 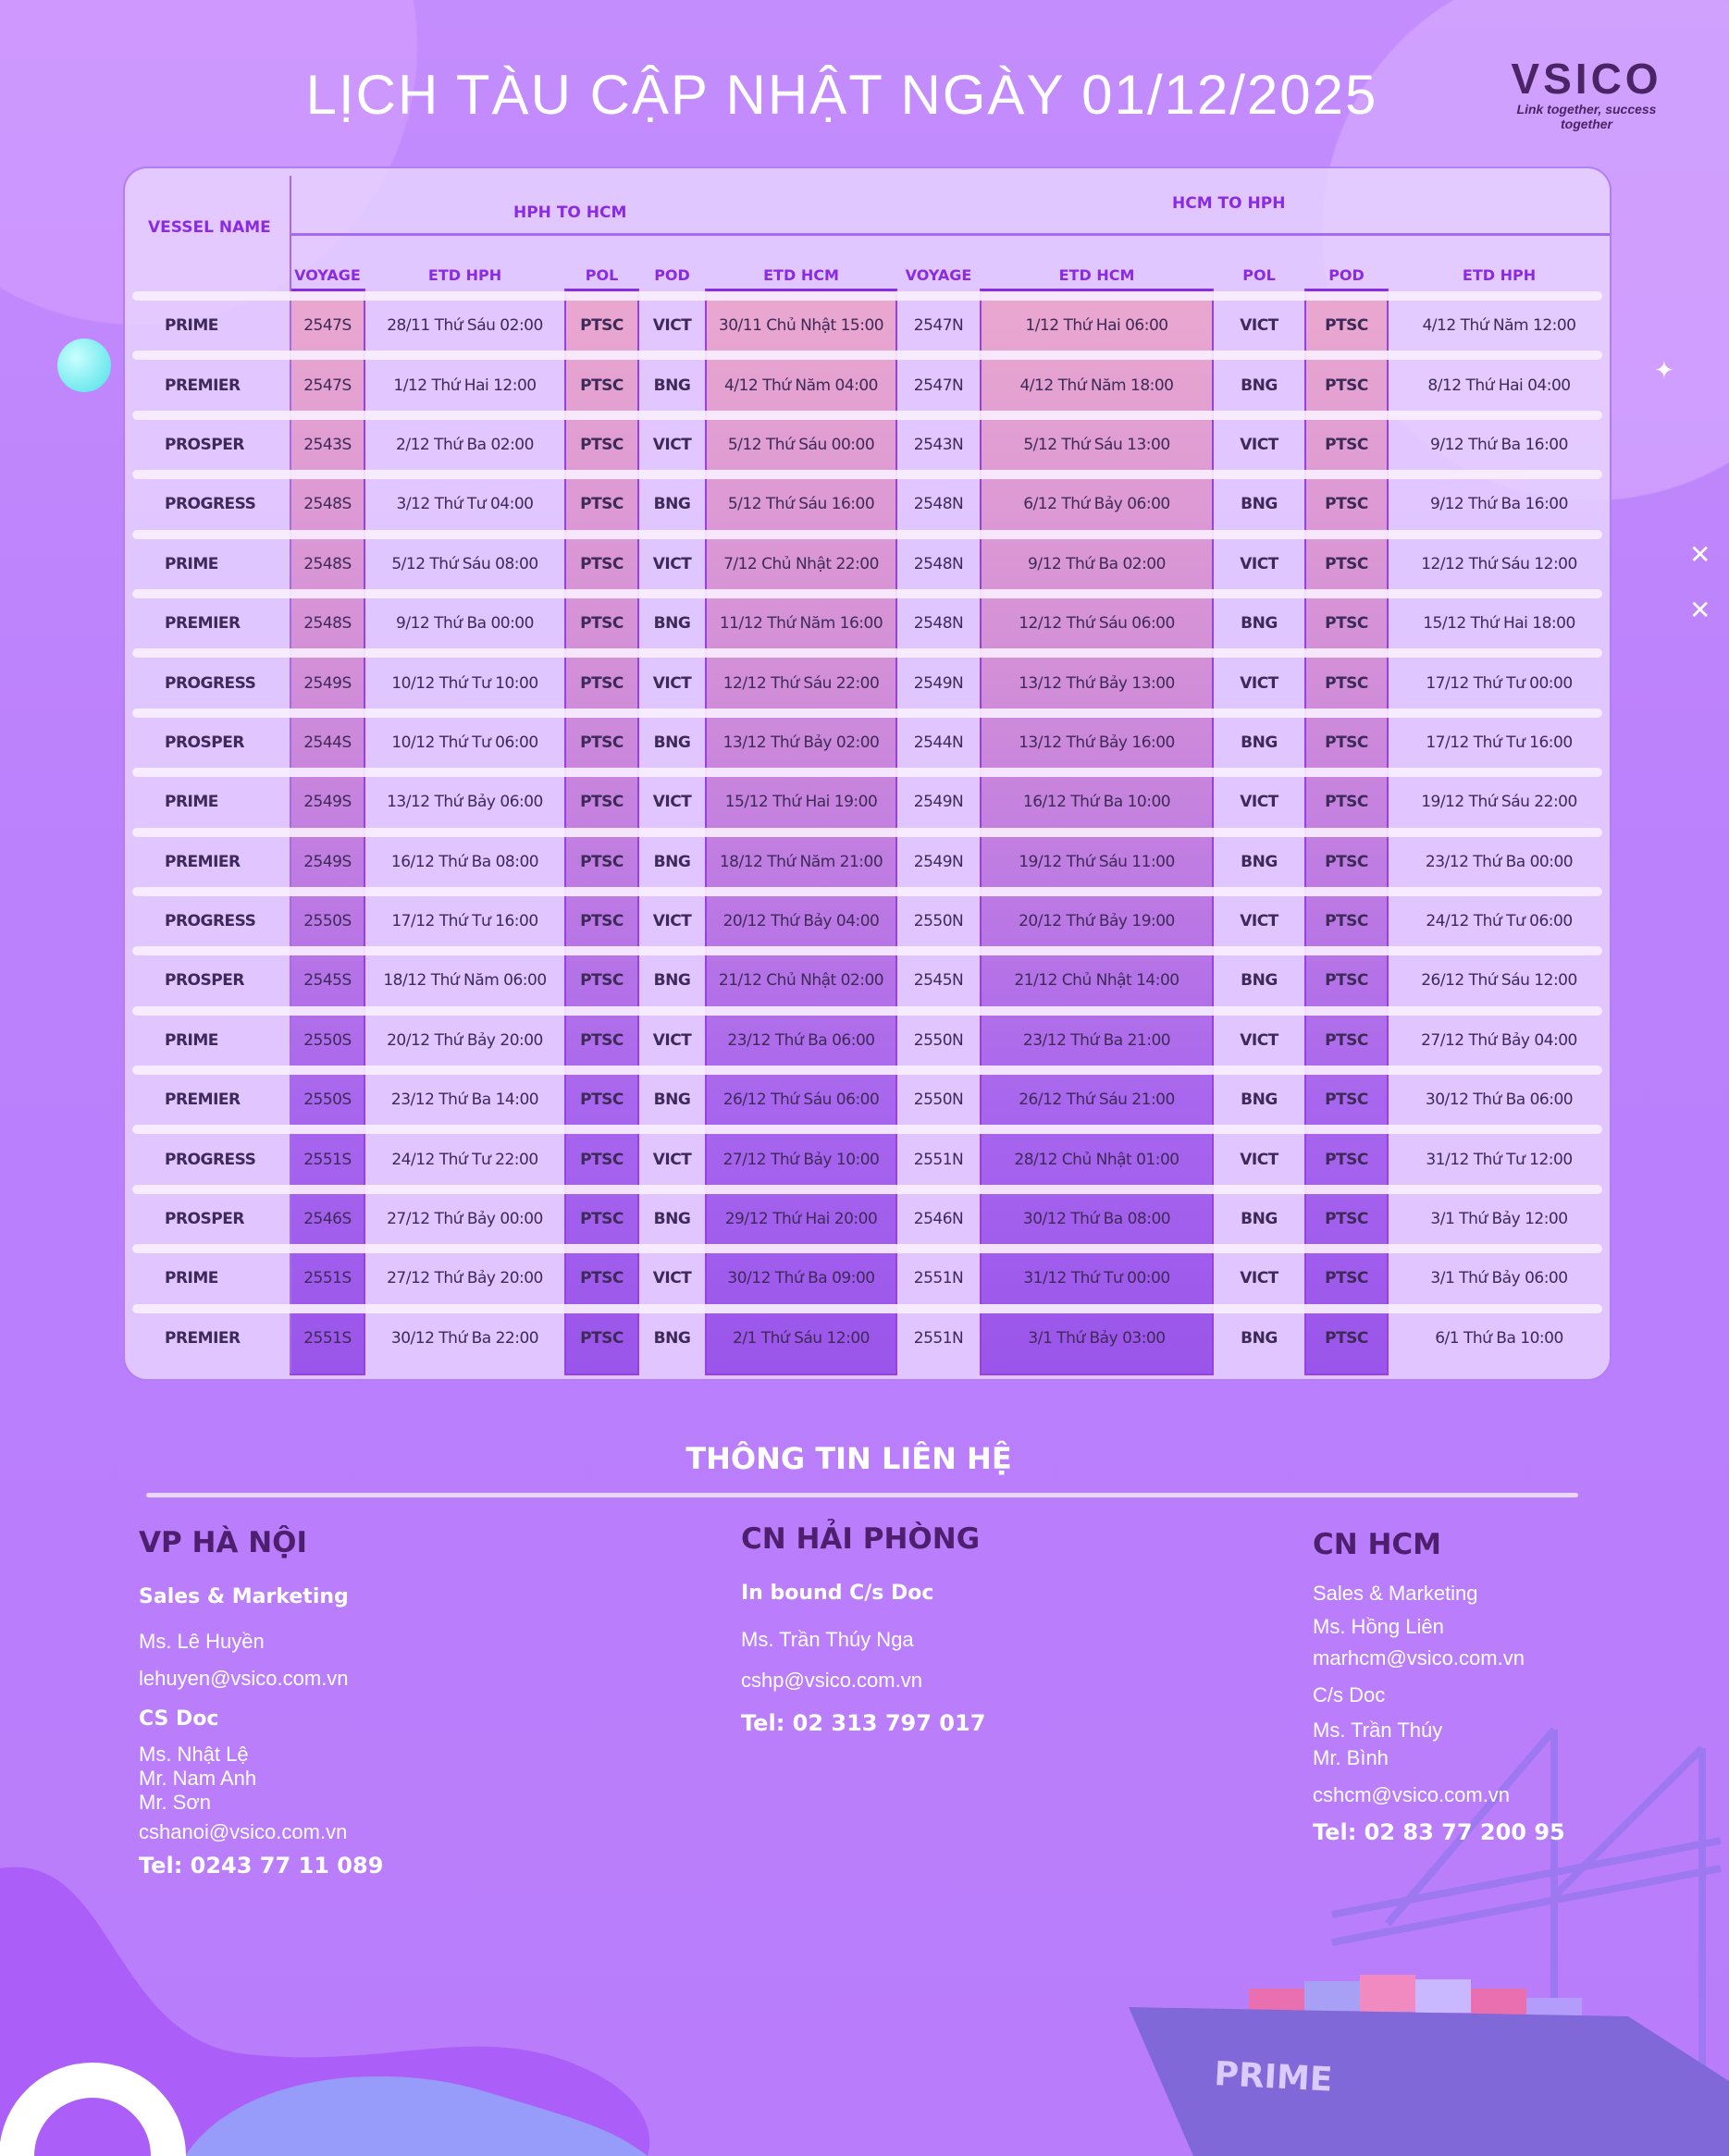 What do you see at coordinates (1350, 1695) in the screenshot?
I see `dept-label: C/s Doc` at bounding box center [1350, 1695].